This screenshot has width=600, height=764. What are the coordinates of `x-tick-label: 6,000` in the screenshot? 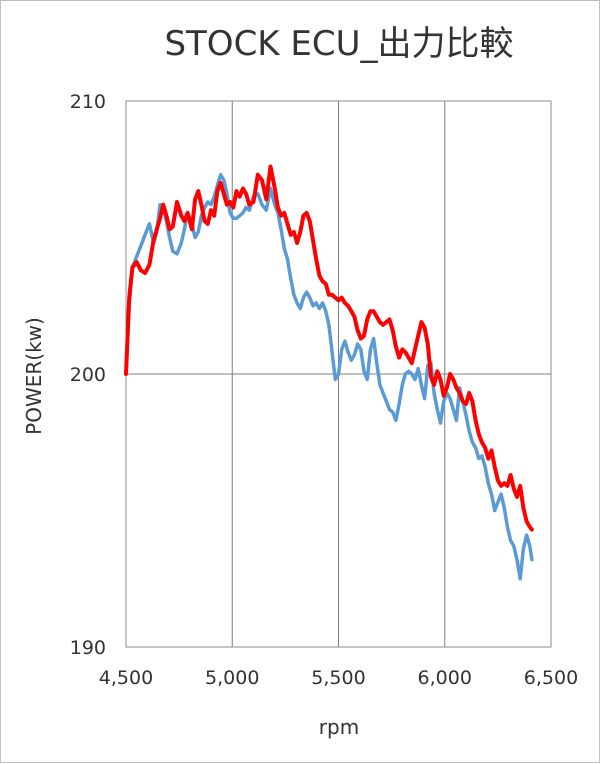 It's located at (445, 678).